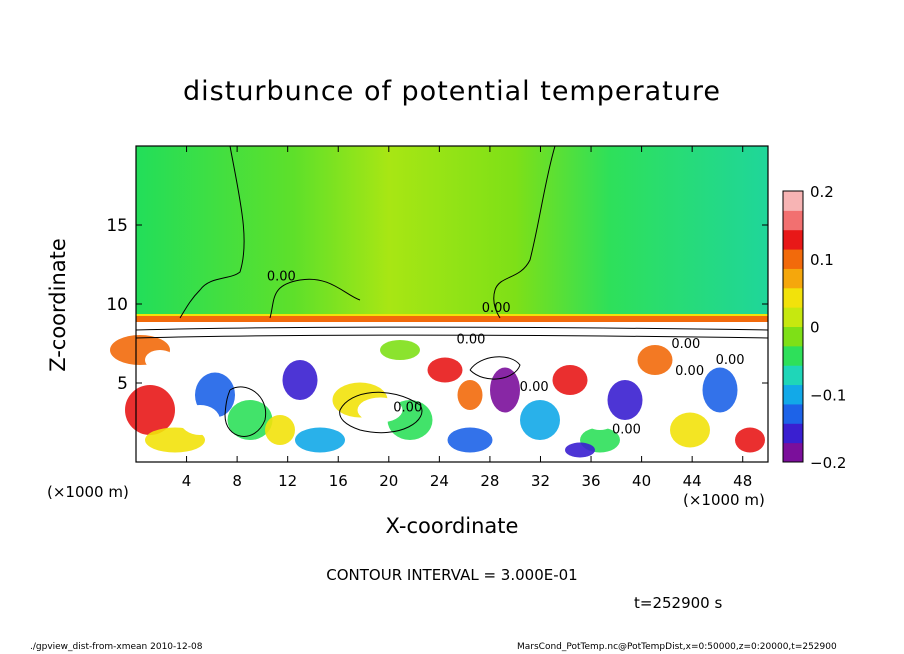 The height and width of the screenshot is (654, 904). I want to click on x-tick-label: 24, so click(439, 481).